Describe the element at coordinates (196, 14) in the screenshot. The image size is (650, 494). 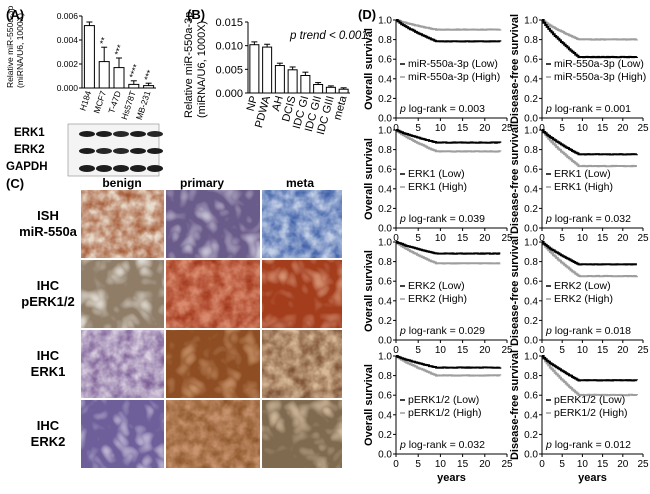
I see `panel-b-label: (B)` at that location.